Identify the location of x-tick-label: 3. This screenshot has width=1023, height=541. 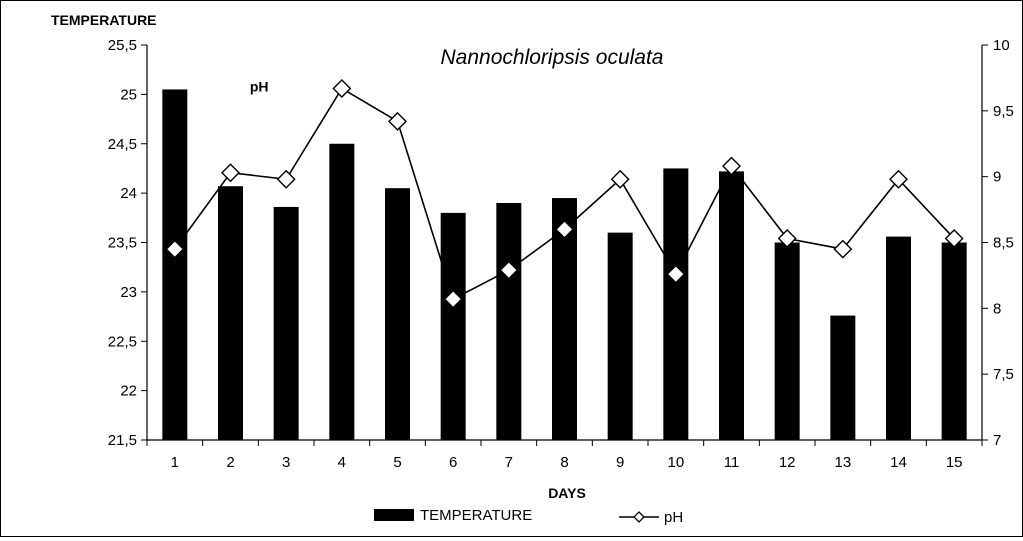
(286, 462).